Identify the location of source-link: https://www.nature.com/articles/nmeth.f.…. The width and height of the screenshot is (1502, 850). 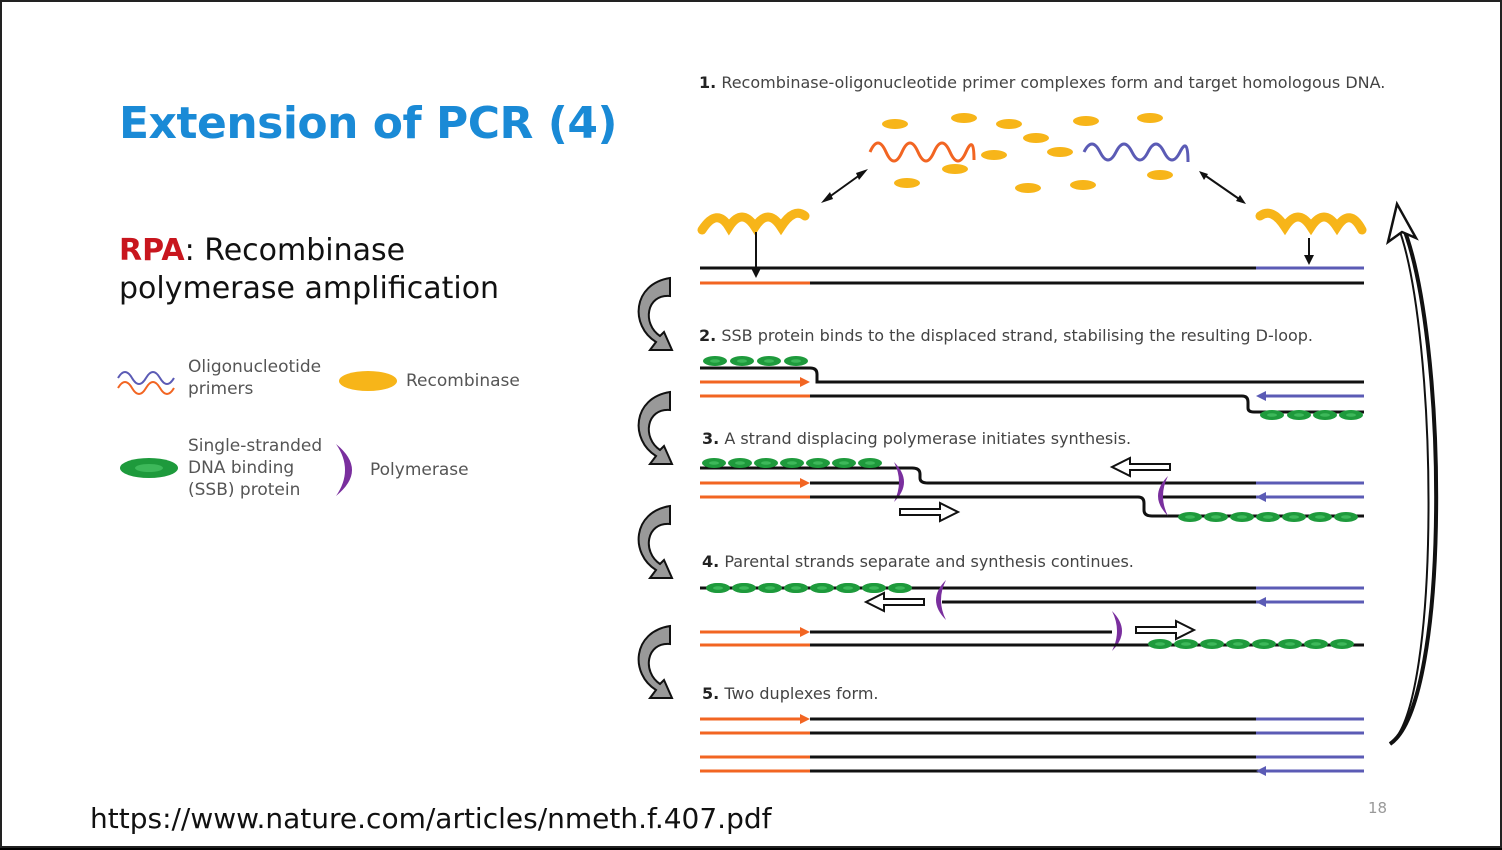
(431, 818).